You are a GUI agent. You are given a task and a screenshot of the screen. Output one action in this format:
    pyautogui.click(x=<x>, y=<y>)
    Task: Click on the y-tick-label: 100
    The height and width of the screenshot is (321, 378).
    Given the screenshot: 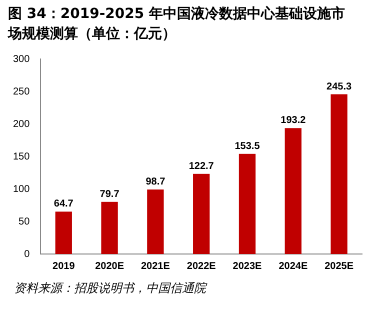 What is the action you would take?
    pyautogui.click(x=21, y=189)
    